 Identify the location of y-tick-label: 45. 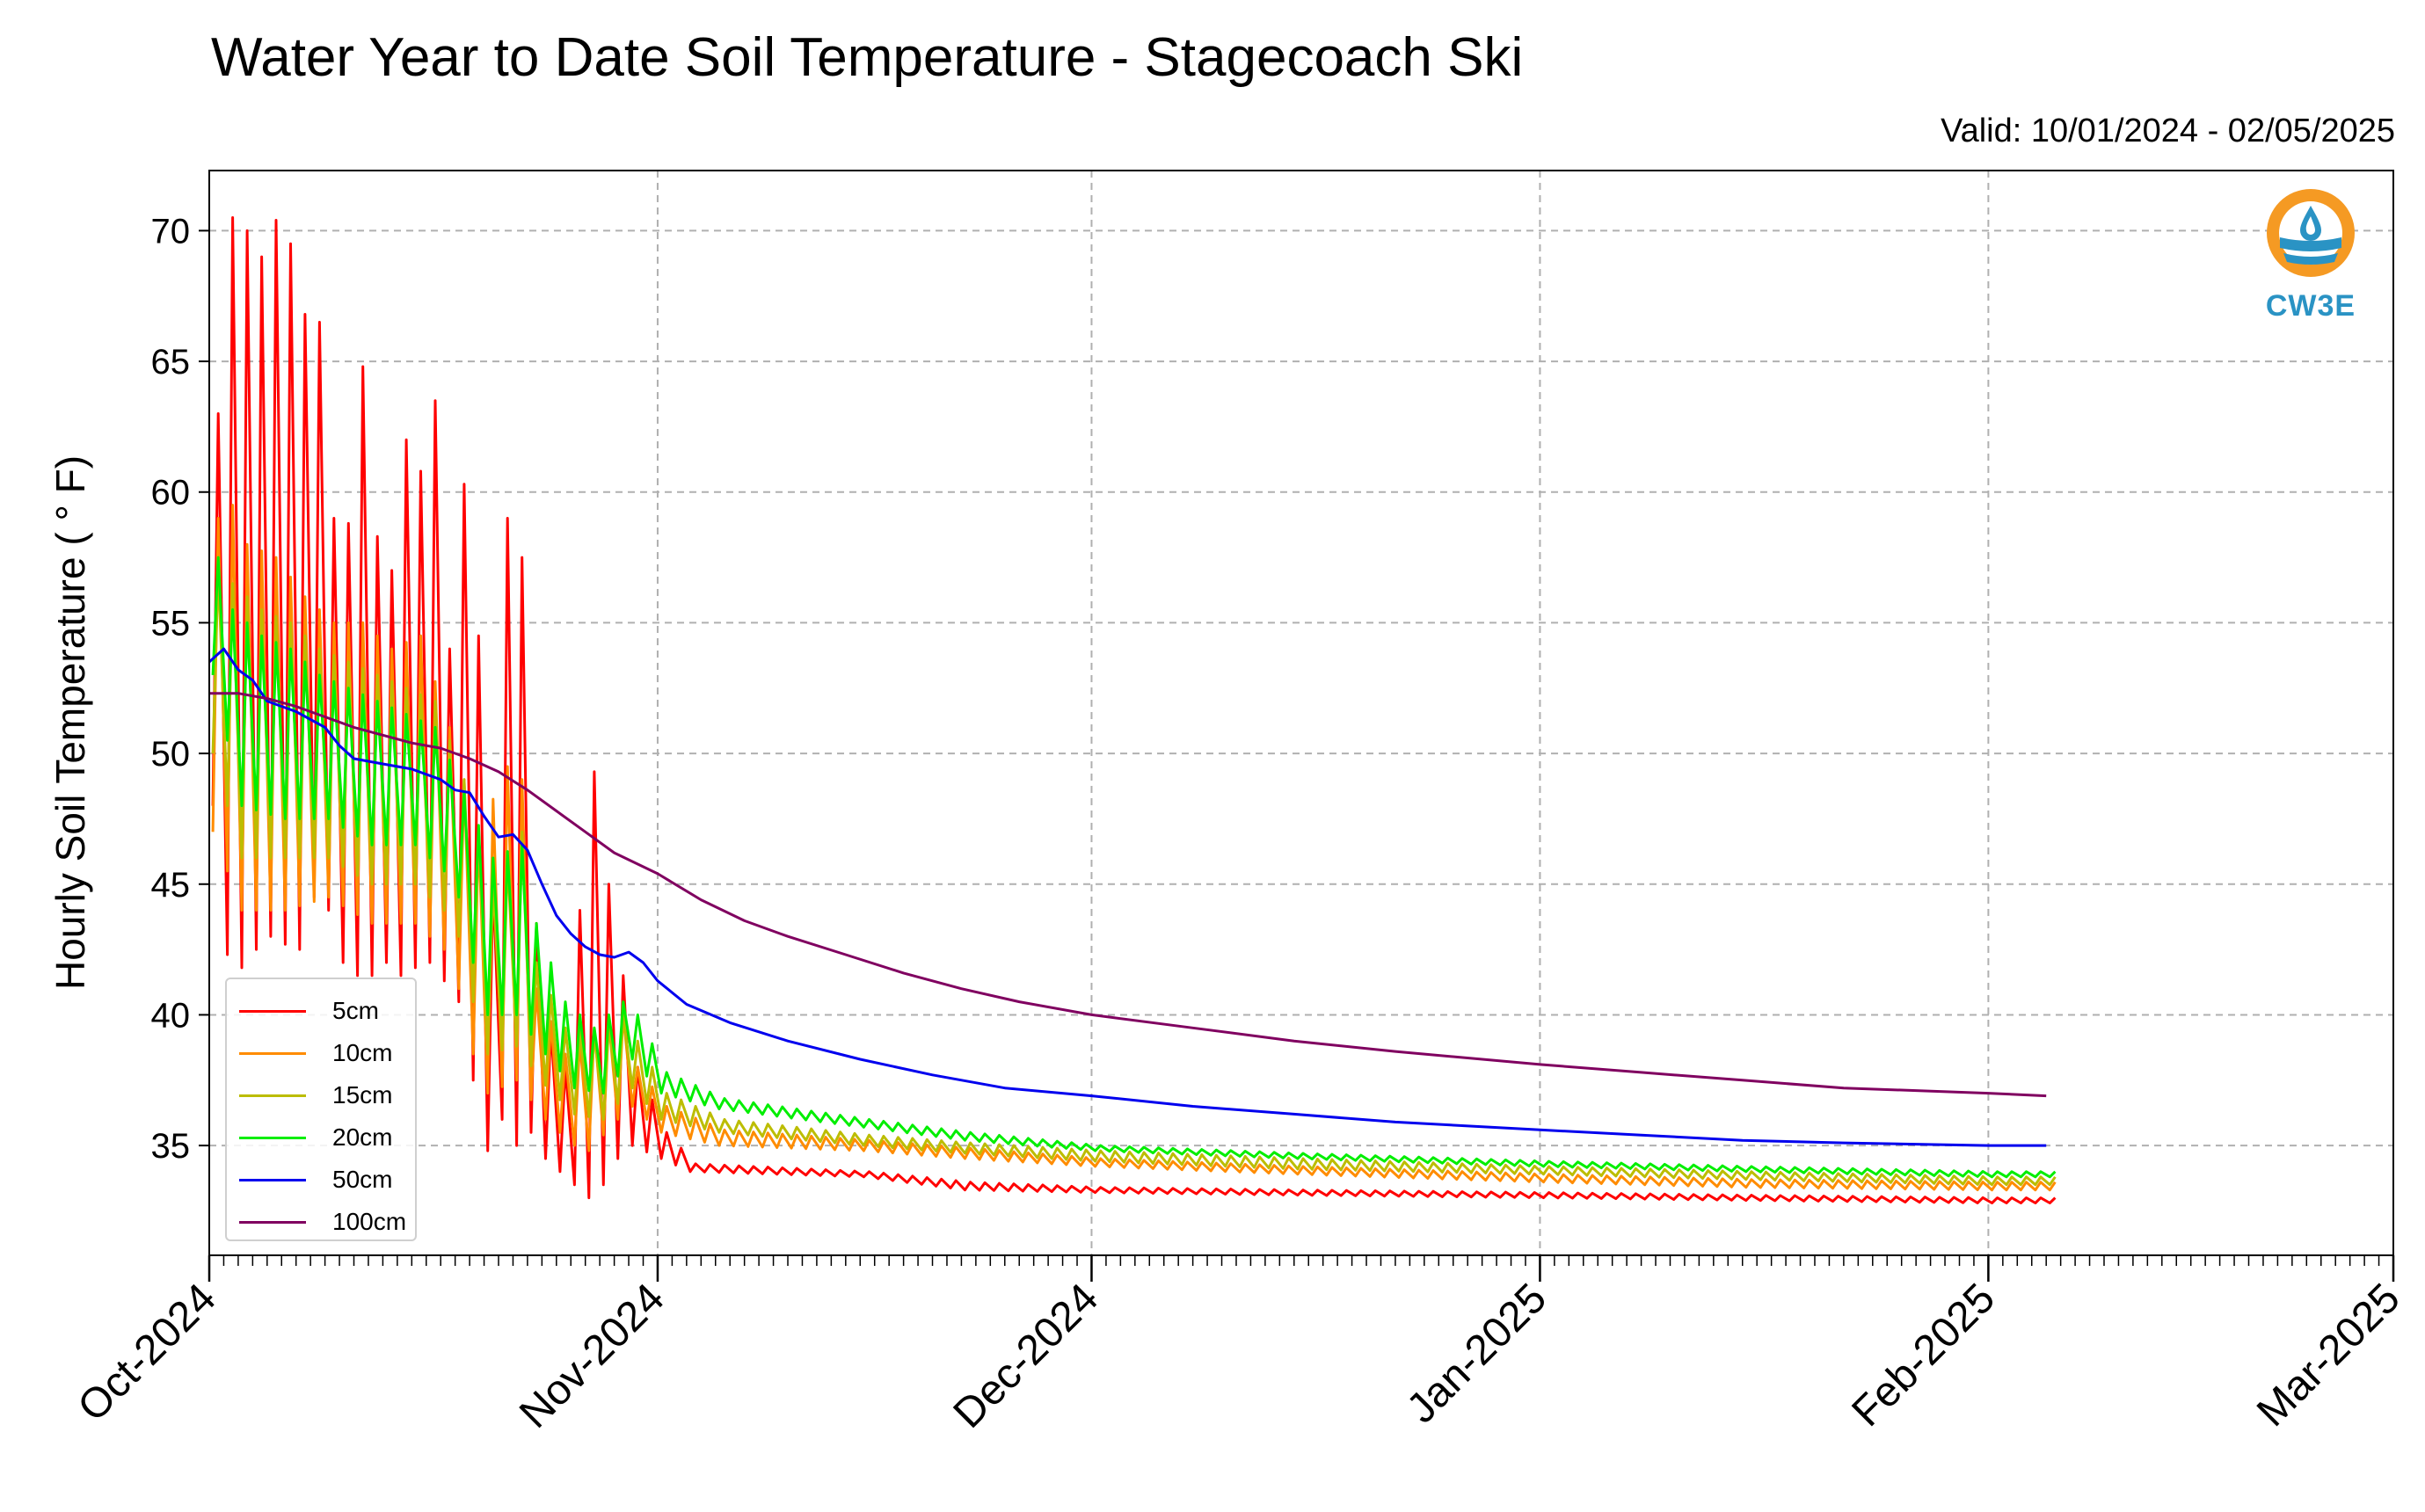
(171, 886).